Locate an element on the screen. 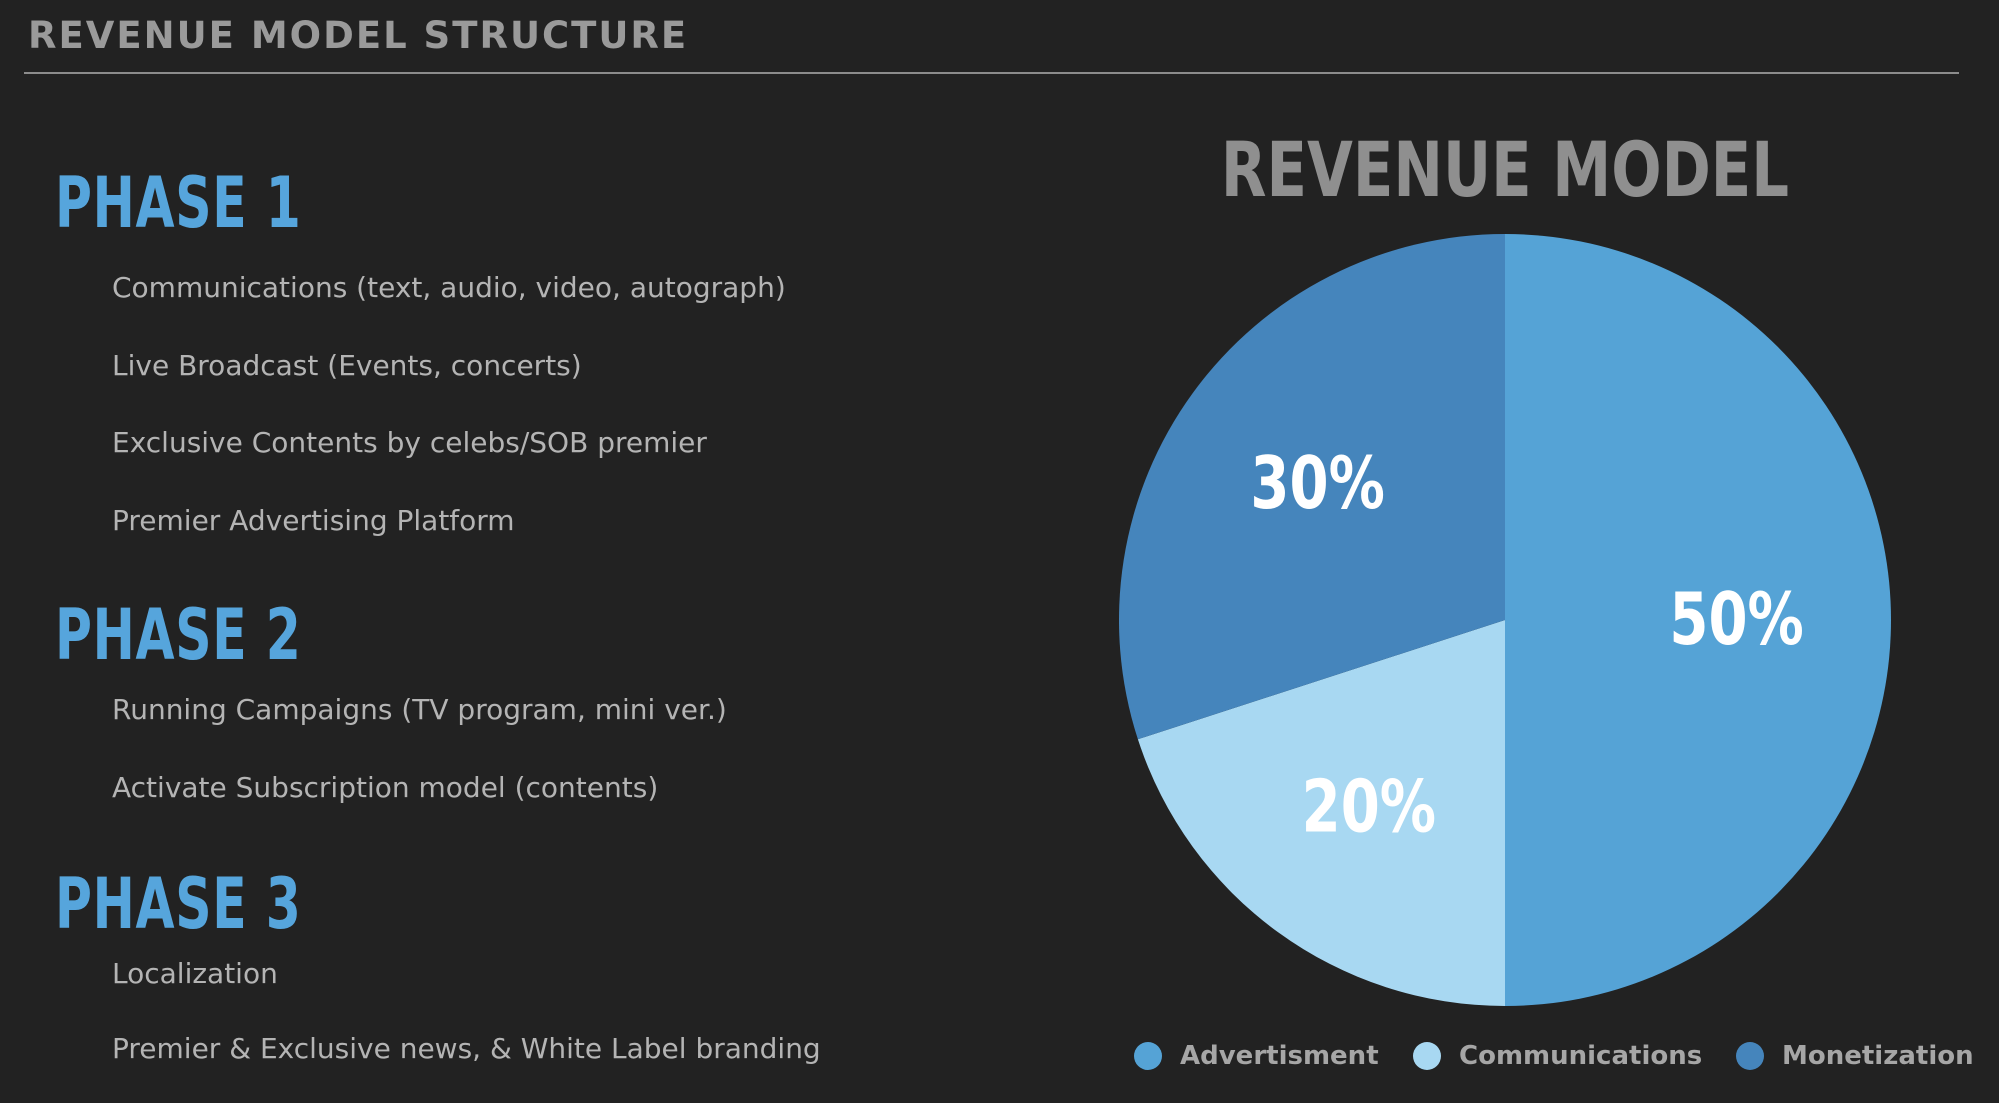 This screenshot has height=1103, width=1999. pie-slice-advertisment is located at coordinates (1698, 620).